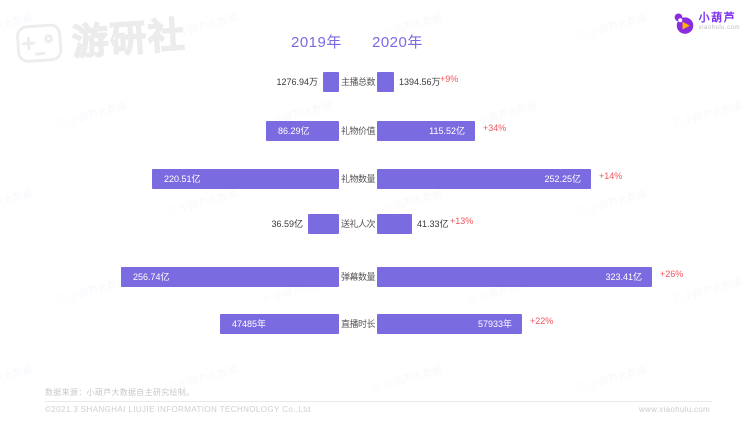 This screenshot has width=750, height=422. I want to click on category-label-礼物数量: 礼物数量, so click(358, 179).